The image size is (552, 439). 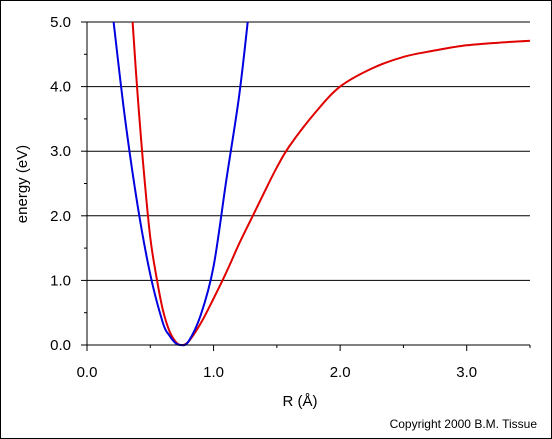 I want to click on x-axis-title: R (Å), so click(x=300, y=401).